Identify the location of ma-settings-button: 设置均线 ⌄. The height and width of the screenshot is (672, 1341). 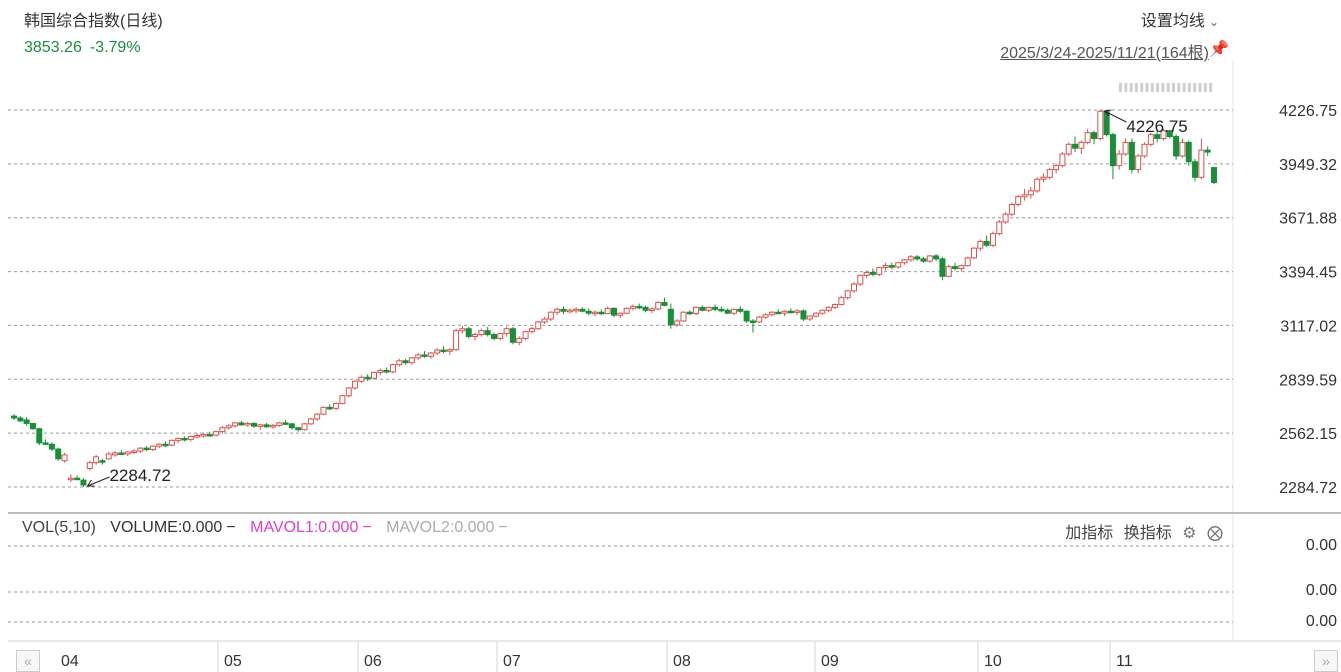
(1180, 19).